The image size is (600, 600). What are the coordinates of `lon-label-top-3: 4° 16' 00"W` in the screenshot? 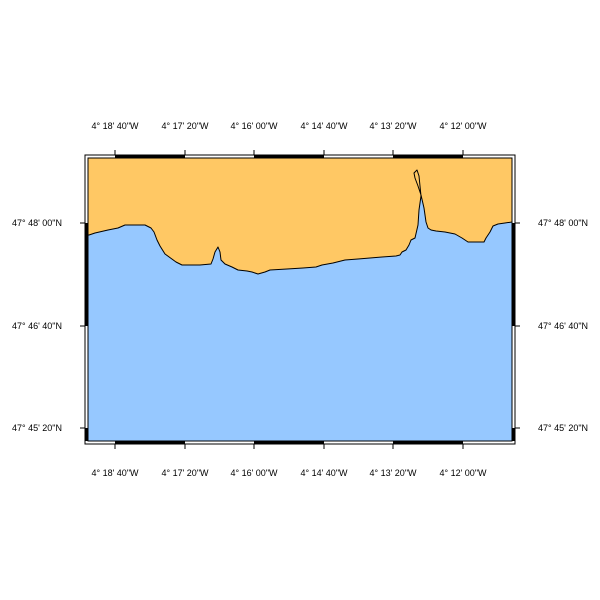 It's located at (254, 126).